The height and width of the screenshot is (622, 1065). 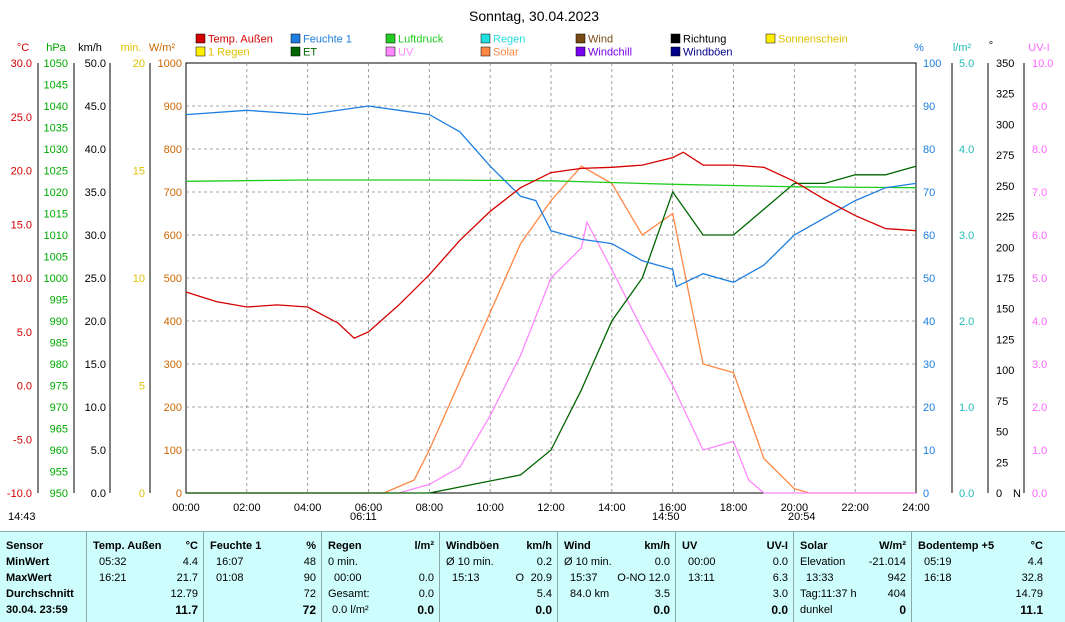 I want to click on humidity-axis-tick: 30, so click(x=929, y=365).